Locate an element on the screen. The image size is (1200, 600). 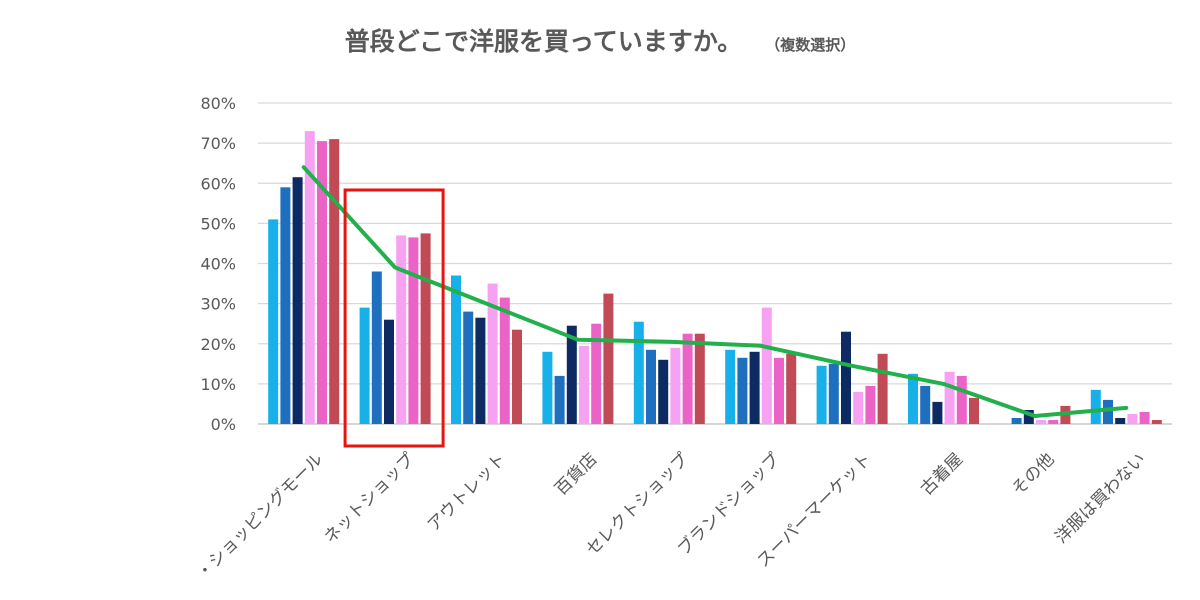
y-tick-label: 80% is located at coordinates (218, 103).